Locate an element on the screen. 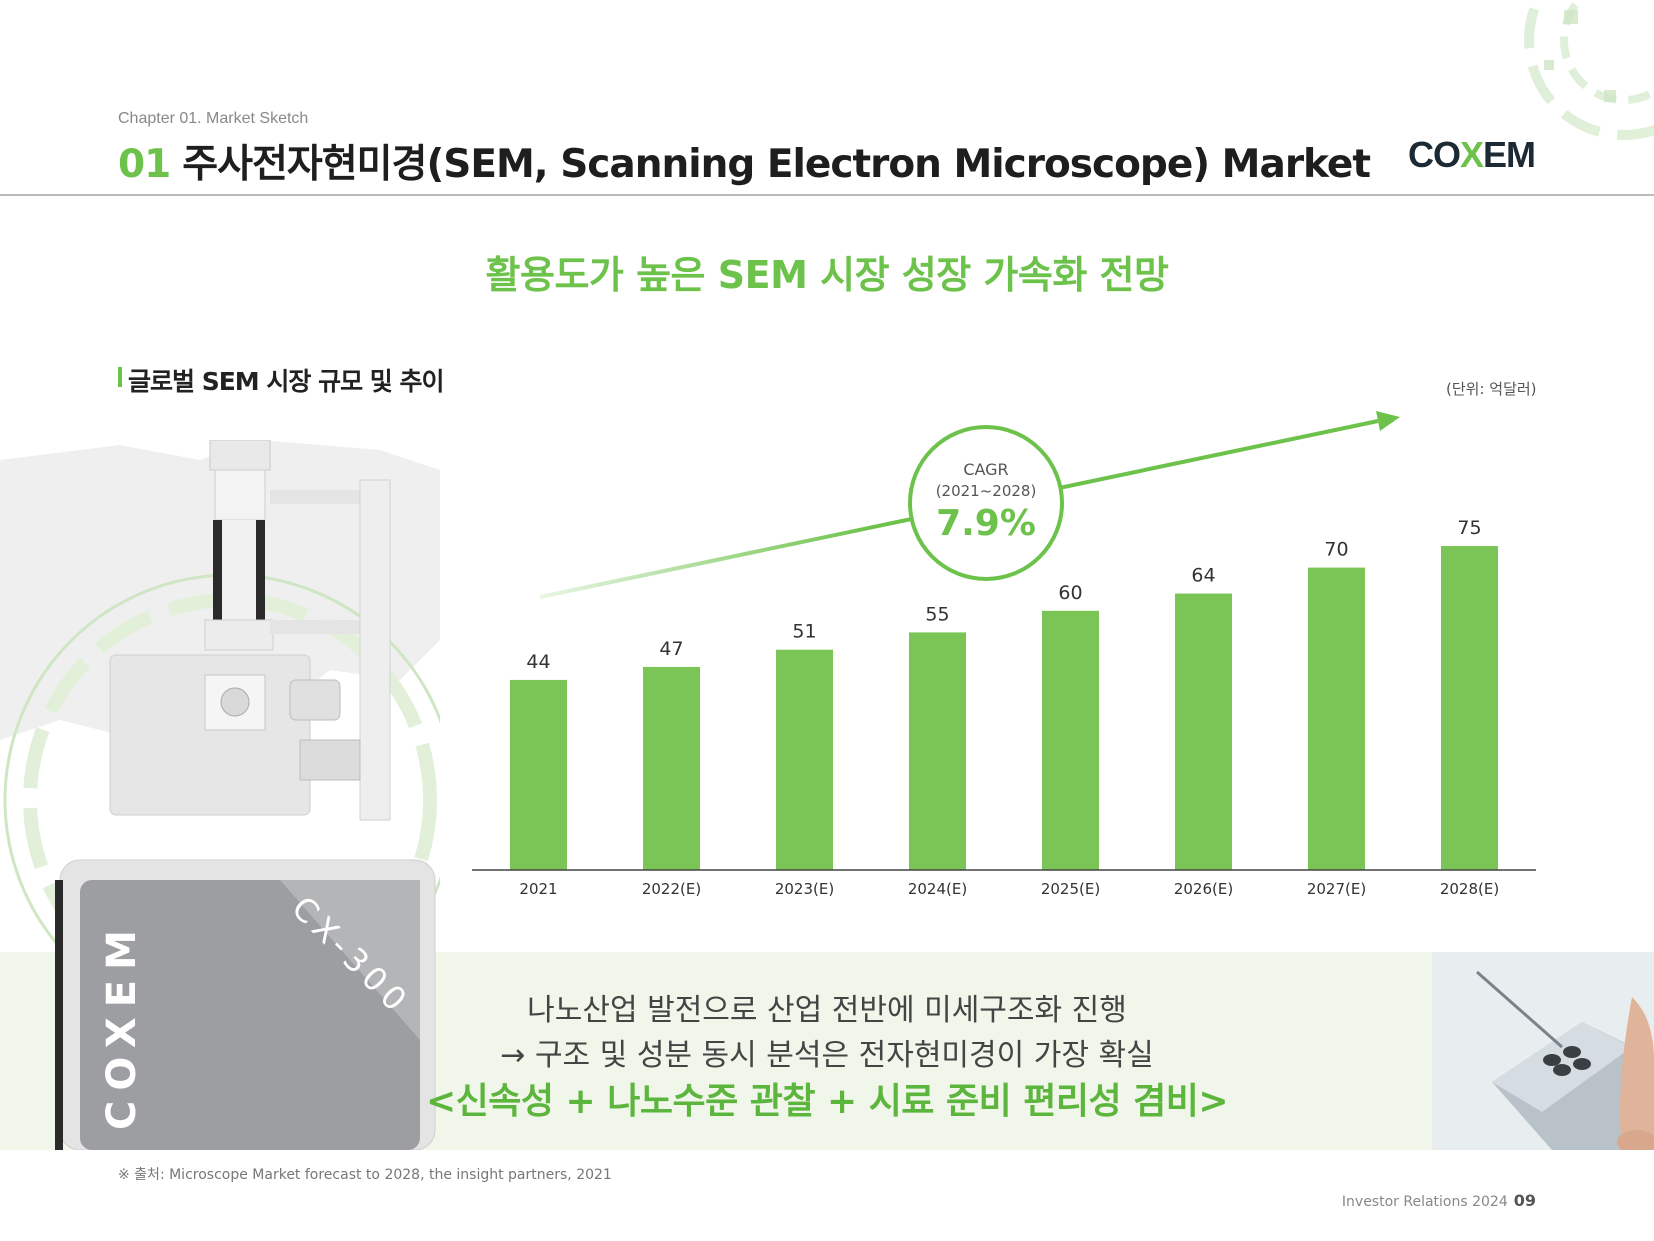 This screenshot has width=1654, height=1241. cagr-bubble is located at coordinates (986, 503).